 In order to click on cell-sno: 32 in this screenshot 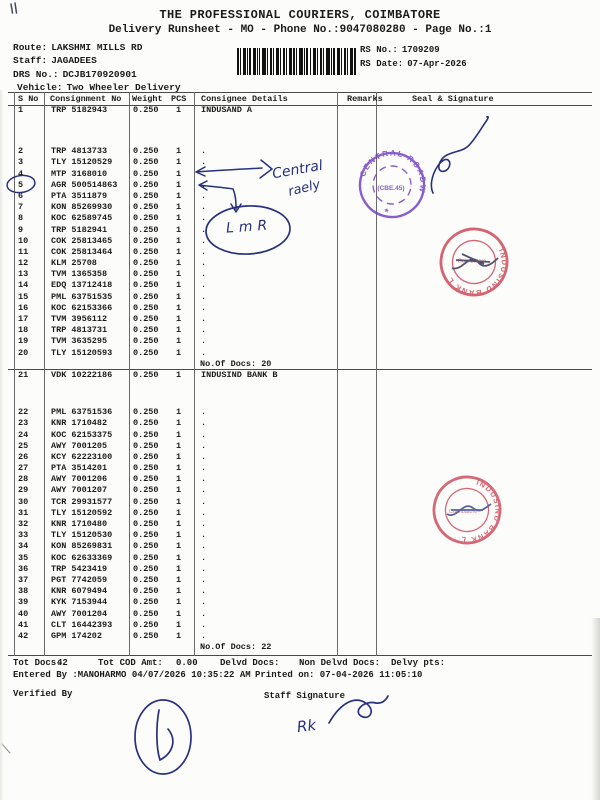, I will do `click(23, 524)`.